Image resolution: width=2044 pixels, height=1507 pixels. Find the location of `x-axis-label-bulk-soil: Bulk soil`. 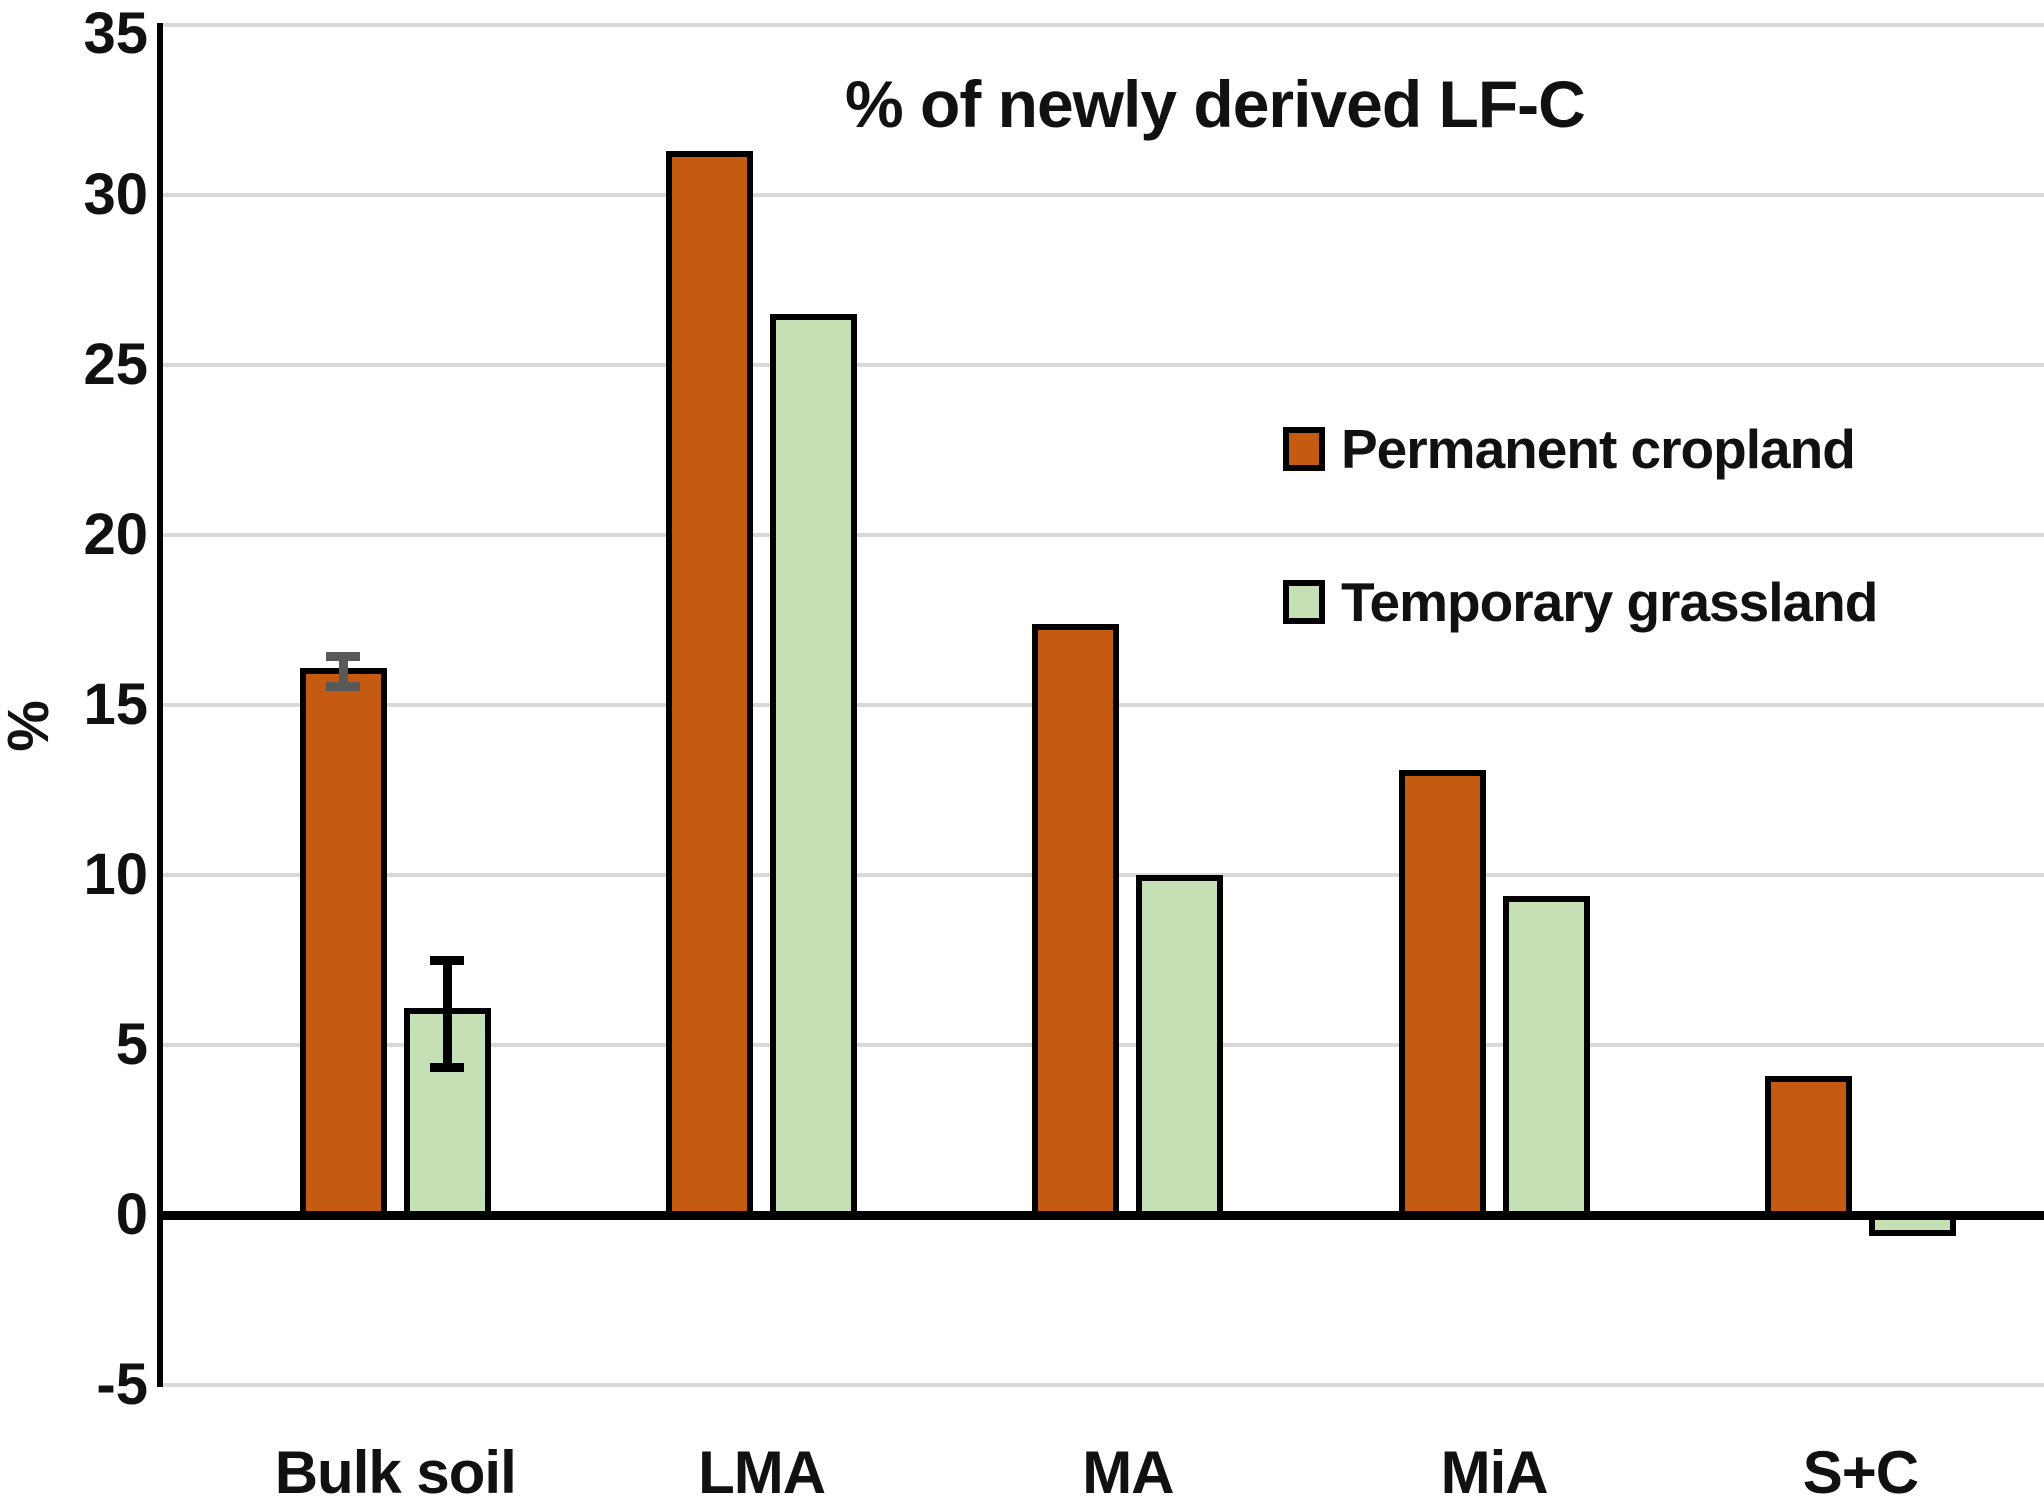

x-axis-label-bulk-soil: Bulk soil is located at coordinates (395, 1472).